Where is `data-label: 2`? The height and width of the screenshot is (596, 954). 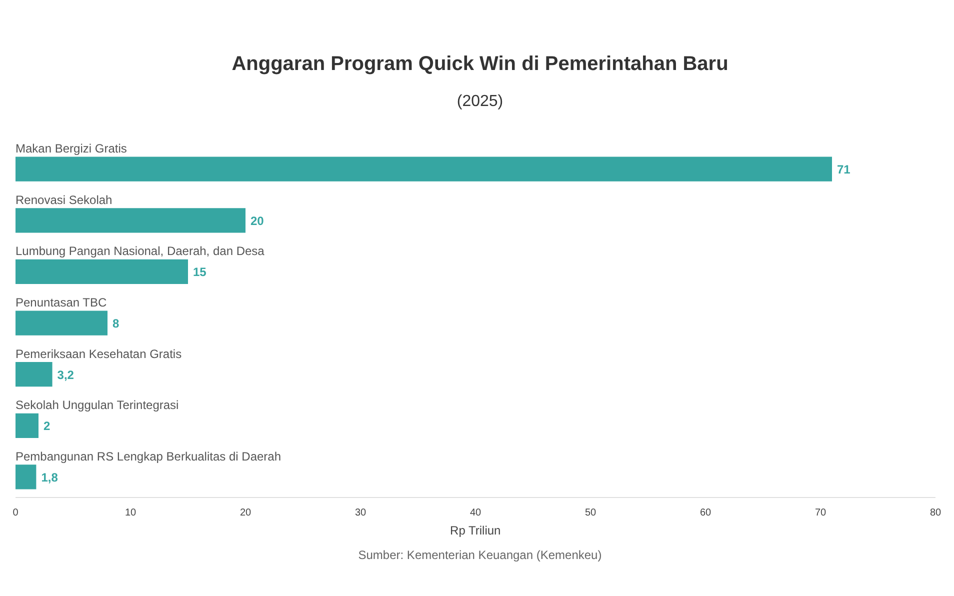
data-label: 2 is located at coordinates (47, 427).